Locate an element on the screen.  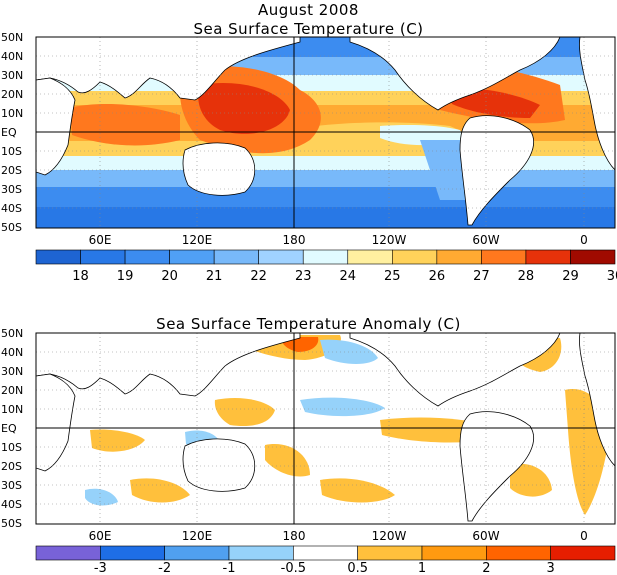
sst-lon-label: 0 is located at coordinates (584, 240).